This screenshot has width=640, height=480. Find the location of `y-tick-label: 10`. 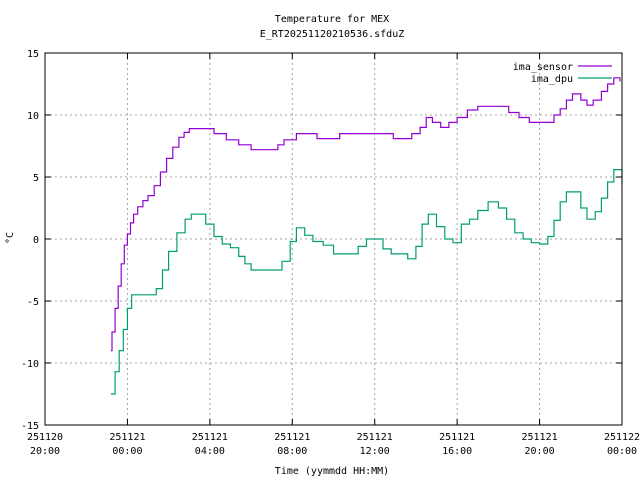

y-tick-label: 10 is located at coordinates (33, 116).